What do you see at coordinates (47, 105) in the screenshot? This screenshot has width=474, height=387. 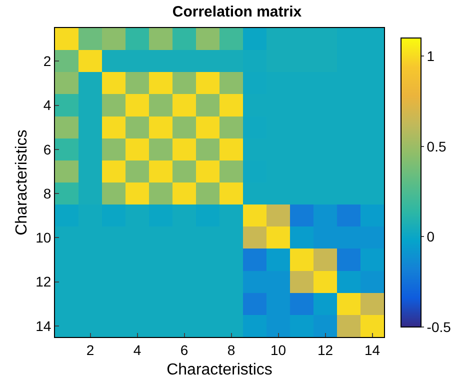 I see `y-tick-label: 4` at bounding box center [47, 105].